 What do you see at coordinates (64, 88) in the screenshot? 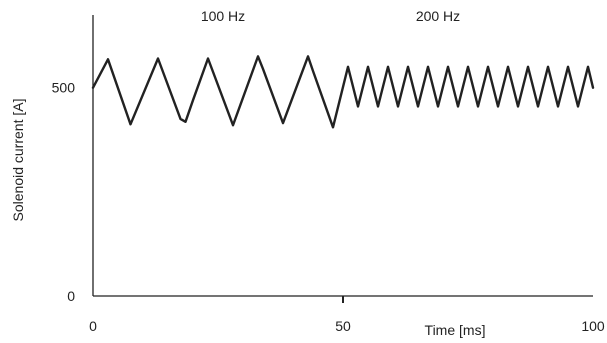
I see `y-tick-label: 500` at bounding box center [64, 88].